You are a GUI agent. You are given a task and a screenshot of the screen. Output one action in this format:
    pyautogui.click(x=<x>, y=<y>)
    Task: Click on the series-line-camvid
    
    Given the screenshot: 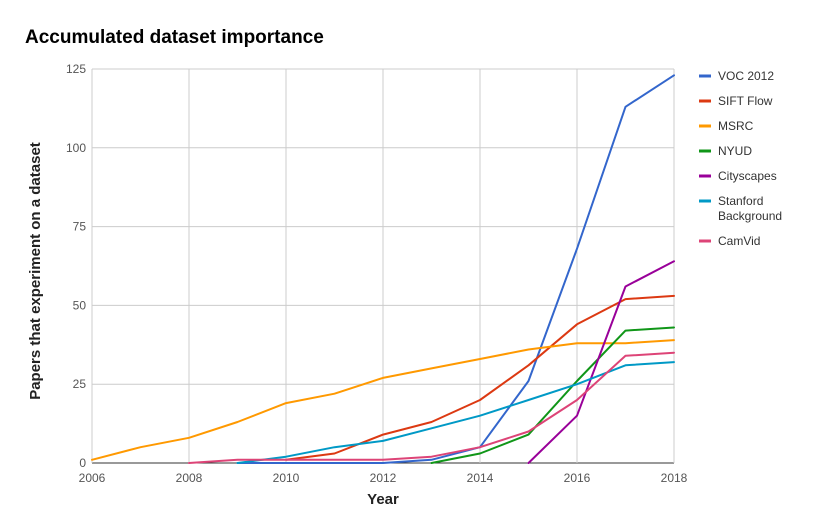 What is the action you would take?
    pyautogui.click(x=431, y=407)
    